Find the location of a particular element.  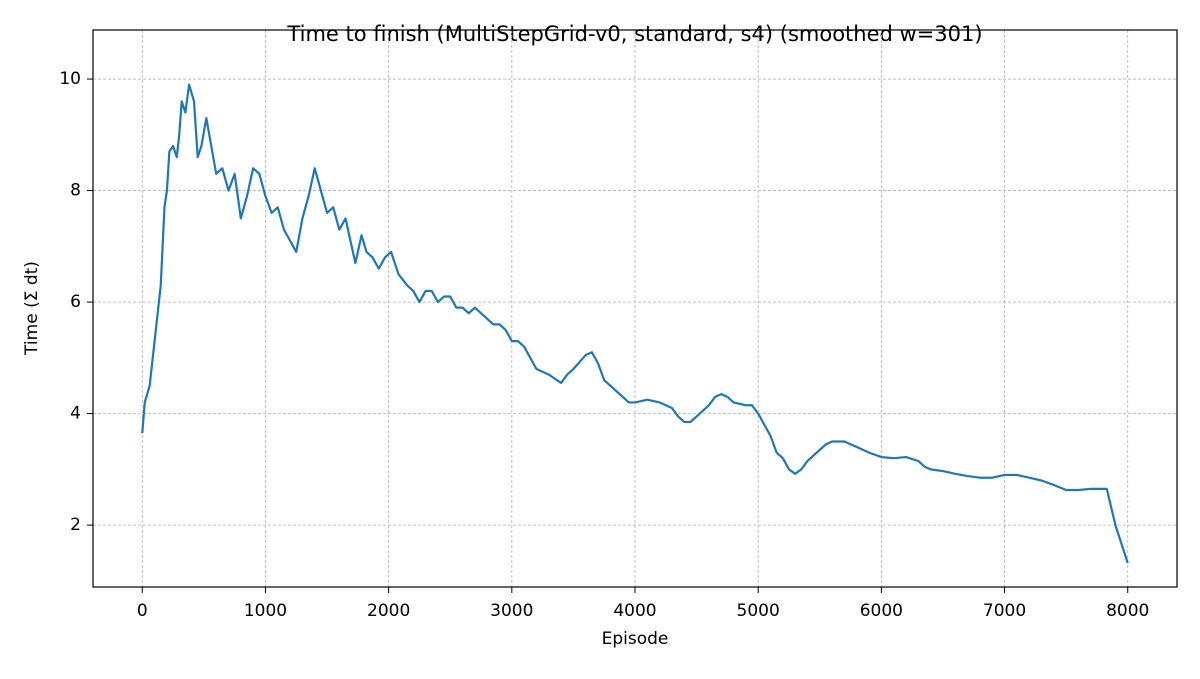

x-tick-label: 2000 is located at coordinates (388, 611).